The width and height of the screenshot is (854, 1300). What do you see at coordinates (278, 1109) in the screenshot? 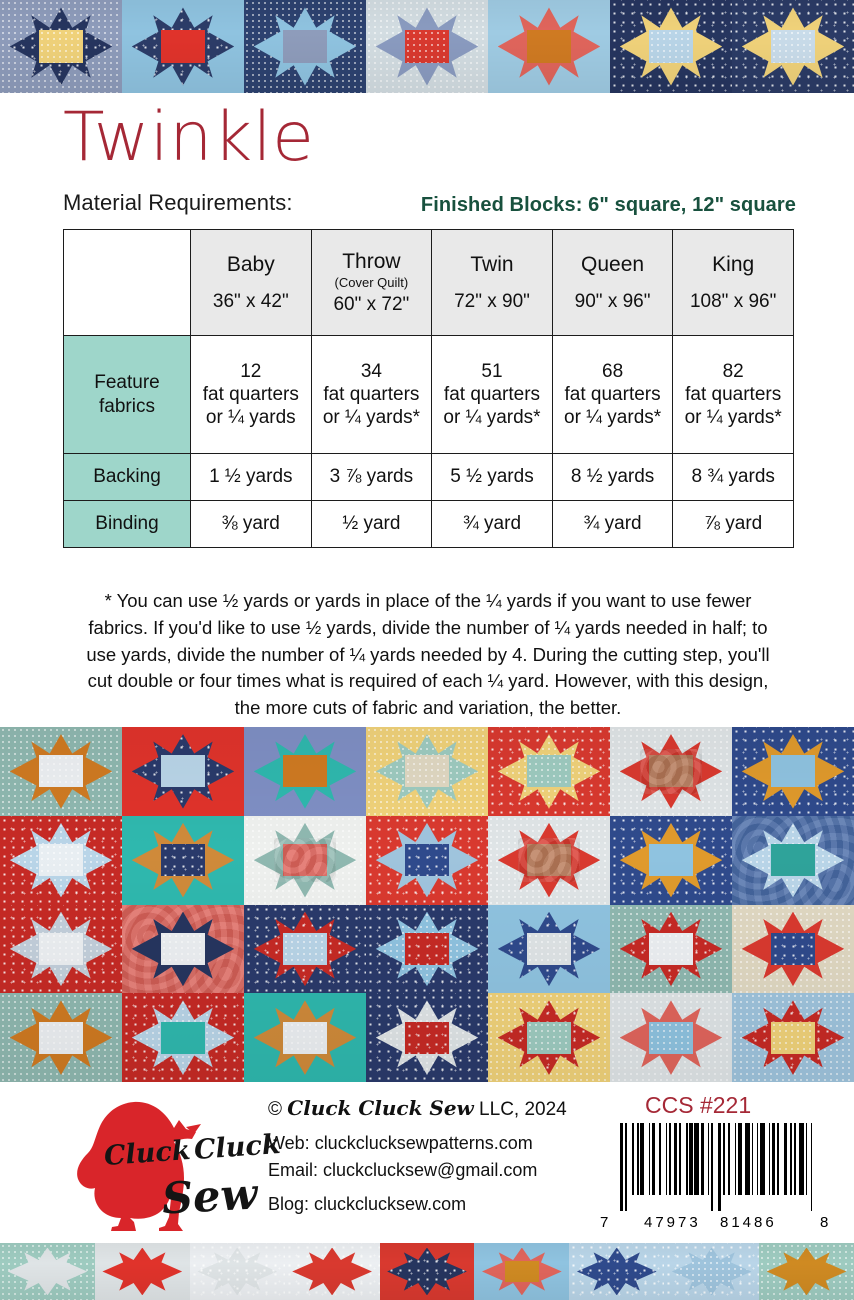
I see `copyright-symbol: ©` at bounding box center [278, 1109].